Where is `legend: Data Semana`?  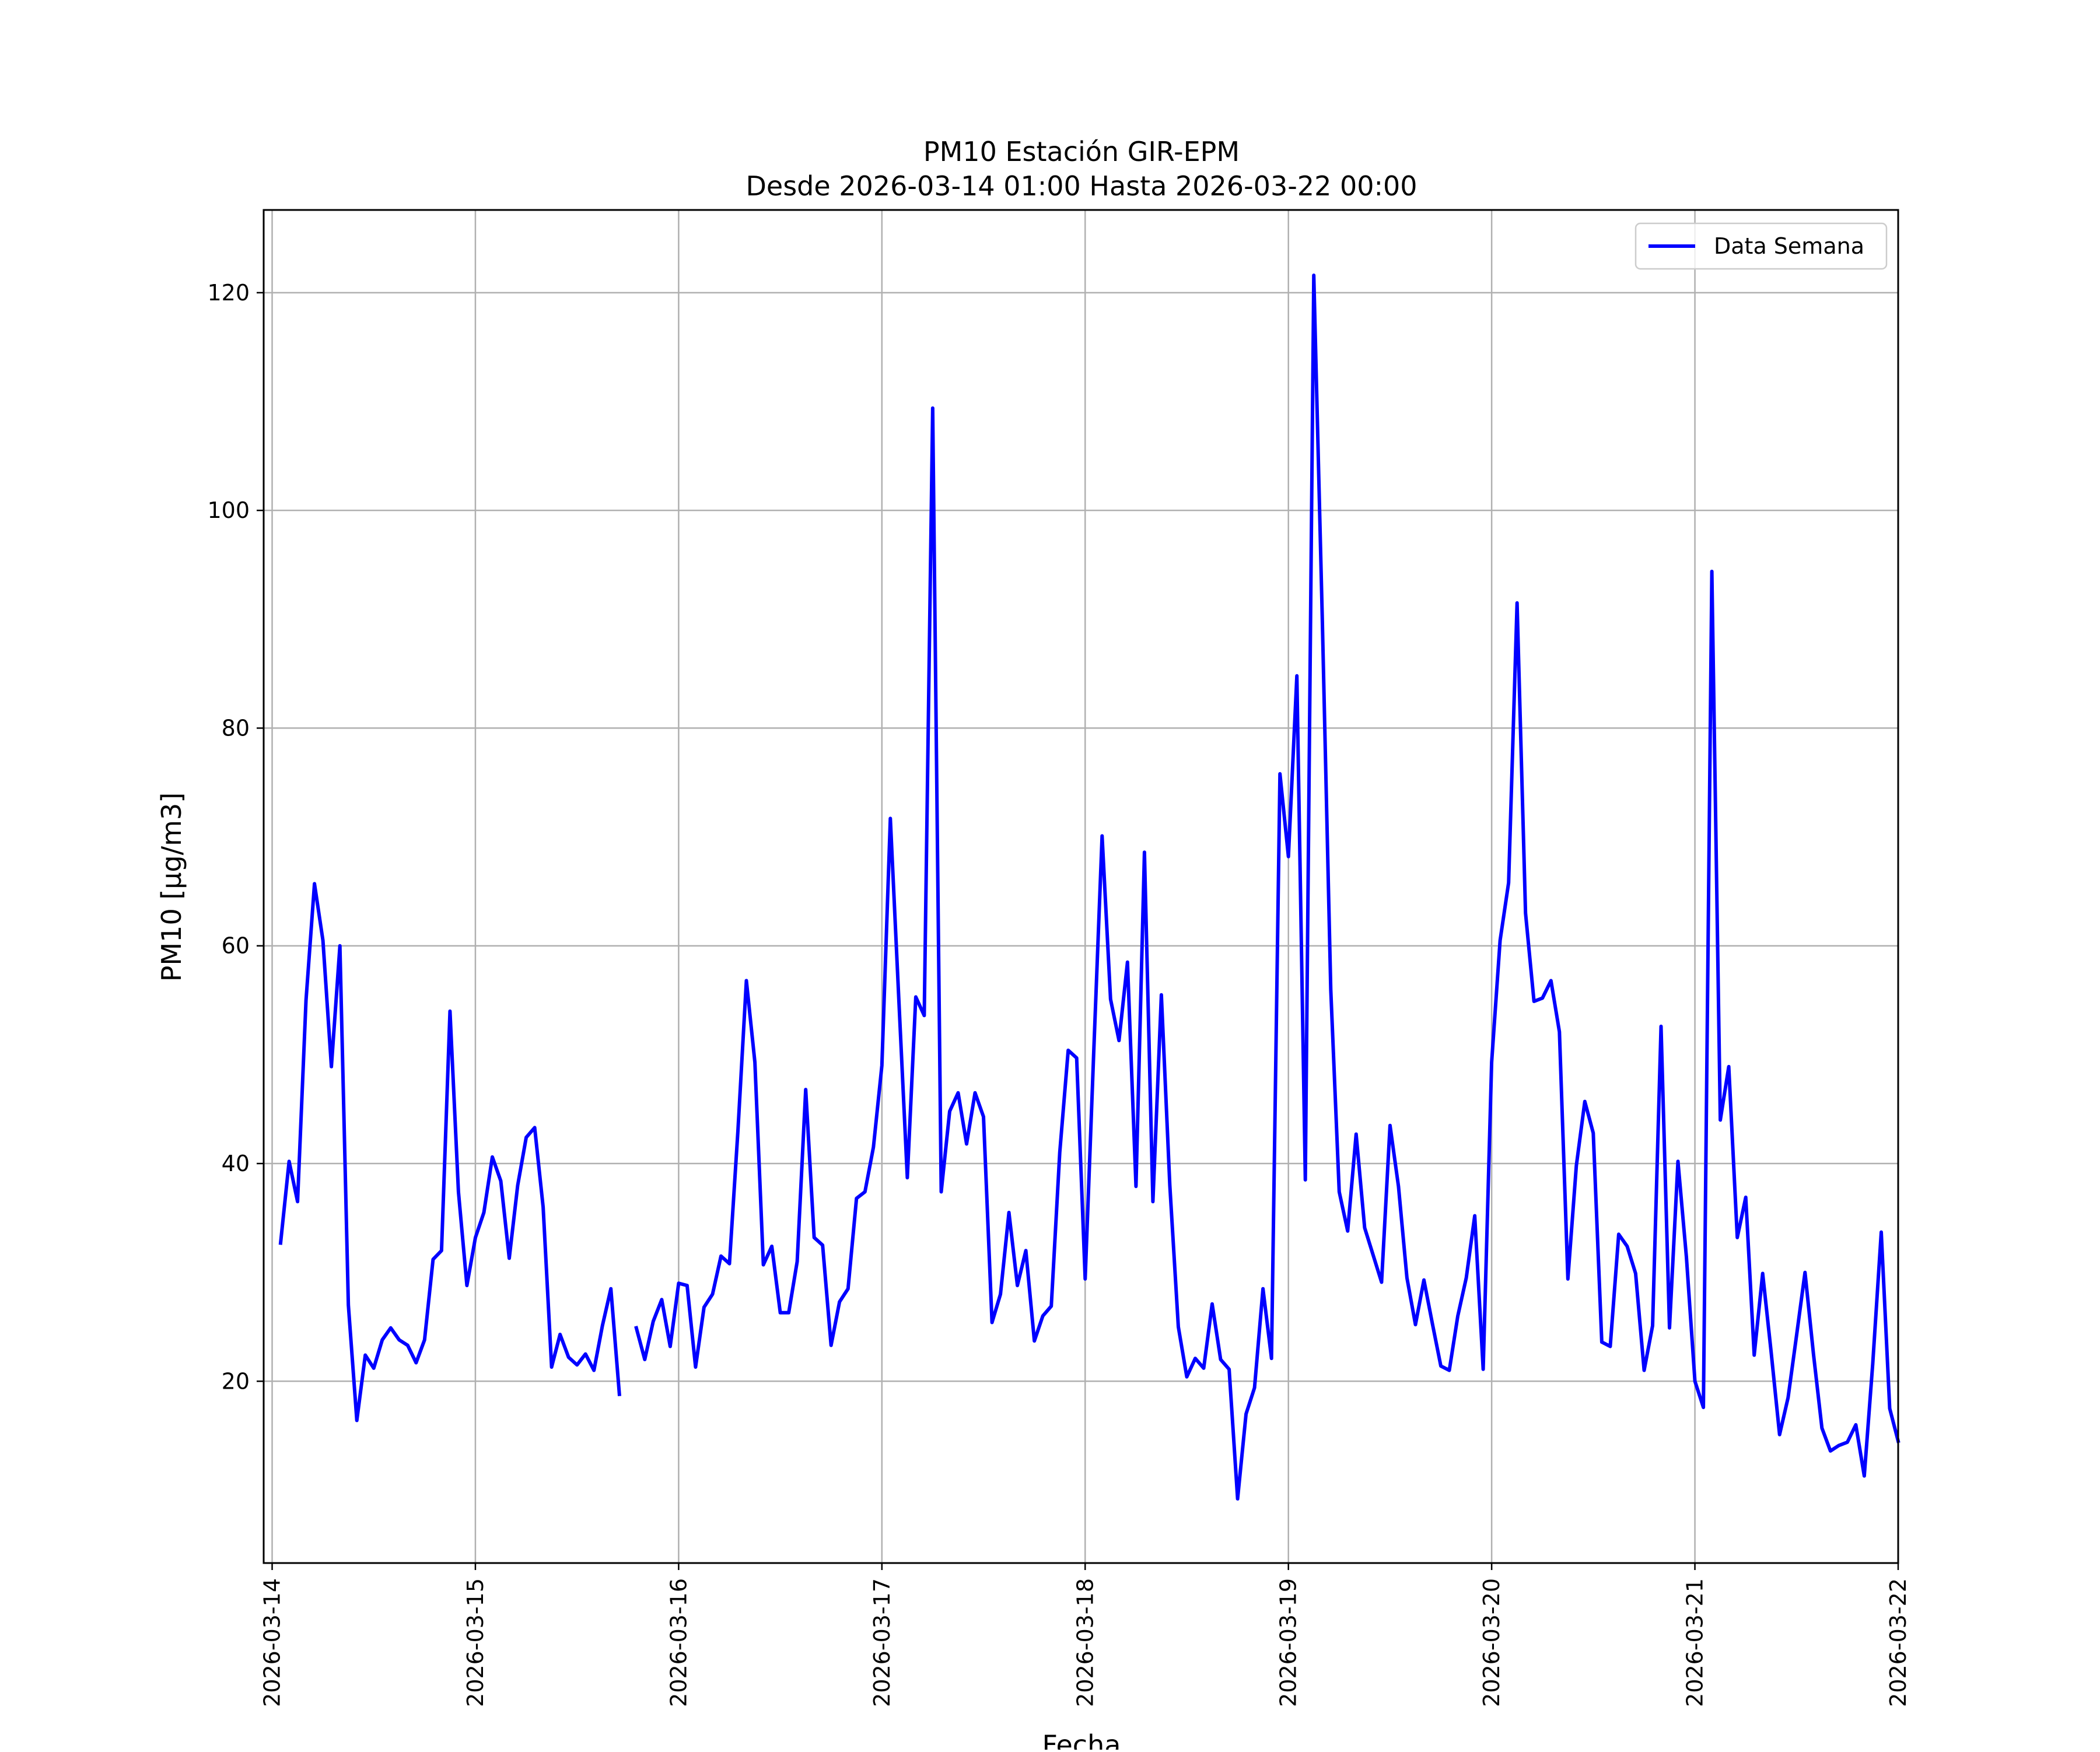
legend: Data Semana is located at coordinates (1761, 246).